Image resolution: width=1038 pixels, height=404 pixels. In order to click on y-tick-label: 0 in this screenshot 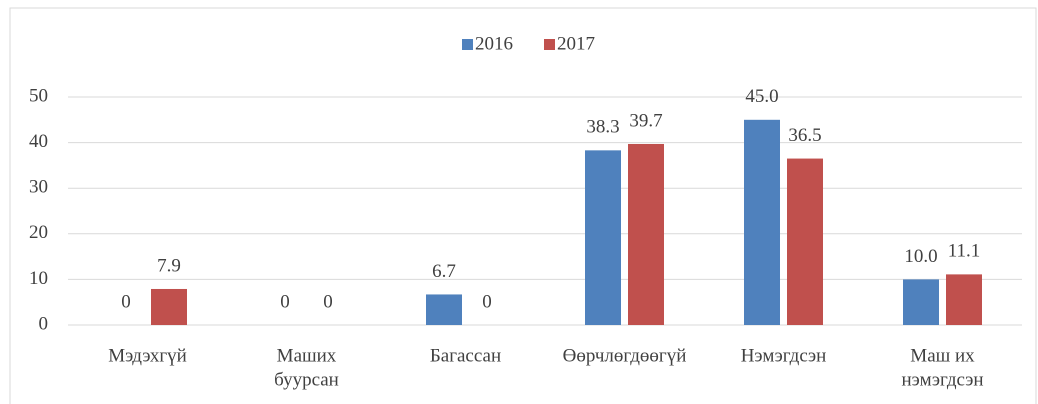, I will do `click(44, 323)`.